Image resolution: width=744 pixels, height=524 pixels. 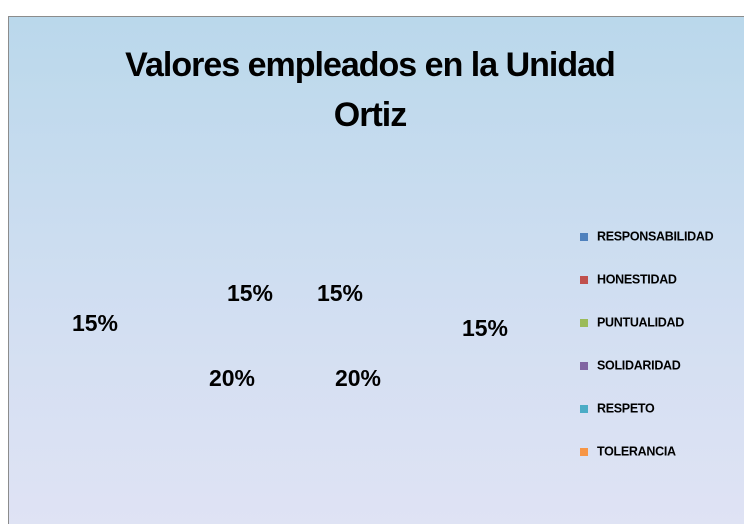 I want to click on legend-label: RESPETO, so click(x=626, y=408).